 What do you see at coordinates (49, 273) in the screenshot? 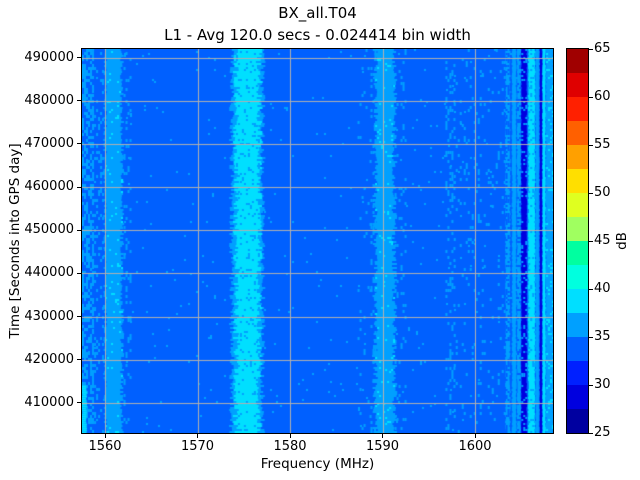
I see `y-tick-label: 440000` at bounding box center [49, 273].